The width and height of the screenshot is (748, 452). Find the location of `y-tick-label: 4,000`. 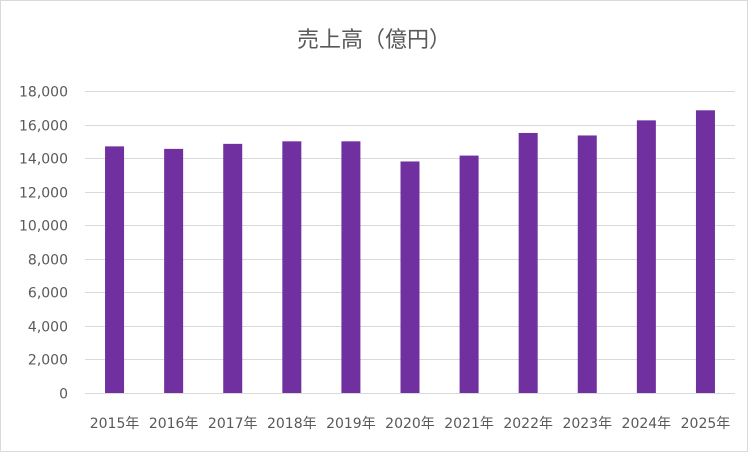

y-tick-label: 4,000 is located at coordinates (48, 328).